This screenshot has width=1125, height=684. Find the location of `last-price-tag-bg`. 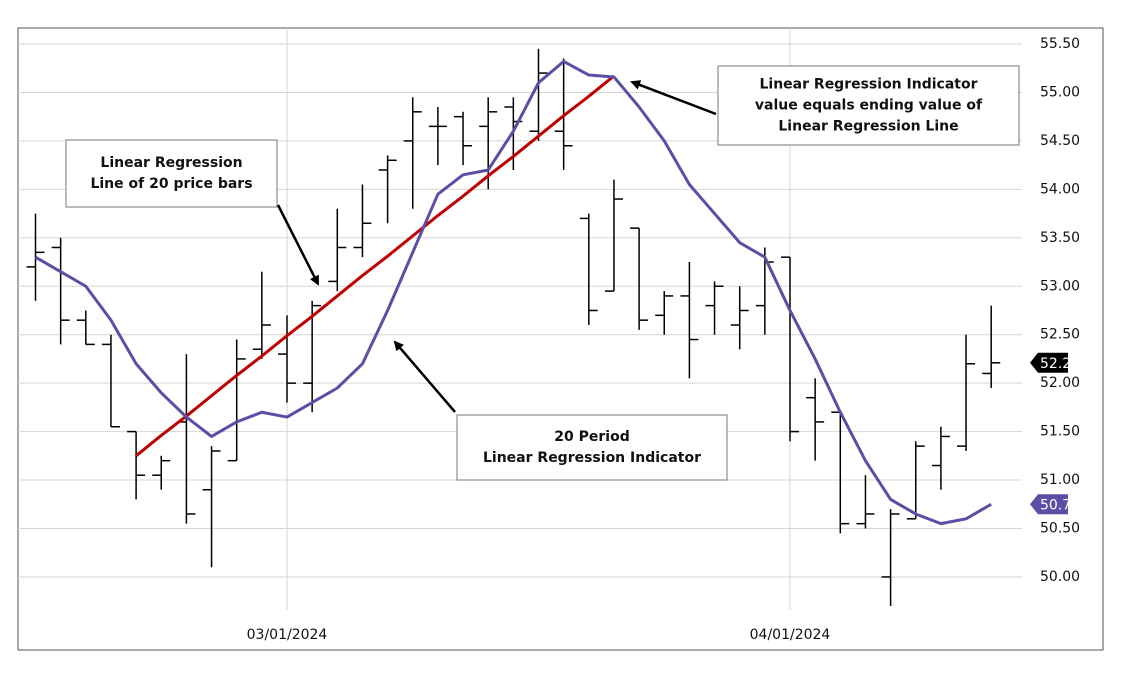

last-price-tag-bg is located at coordinates (1049, 362).